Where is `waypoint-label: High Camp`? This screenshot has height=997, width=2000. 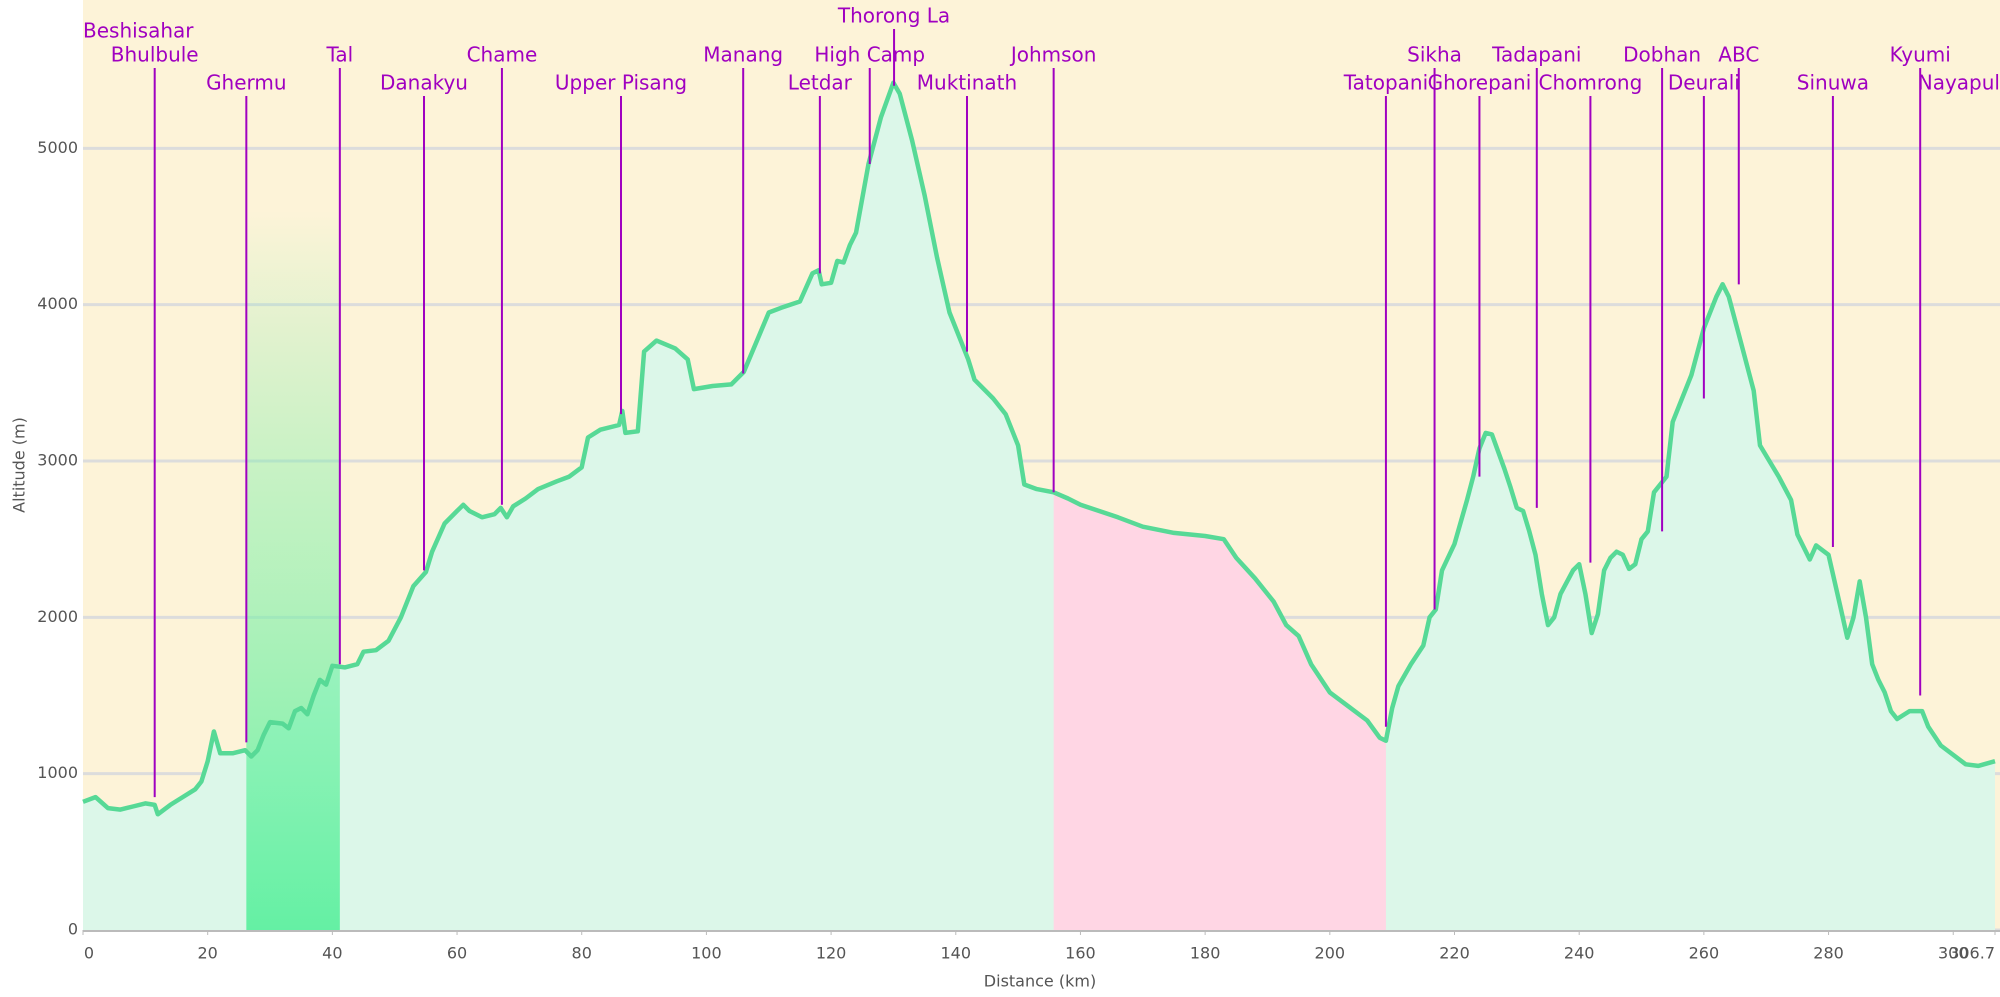
waypoint-label: High Camp is located at coordinates (869, 55).